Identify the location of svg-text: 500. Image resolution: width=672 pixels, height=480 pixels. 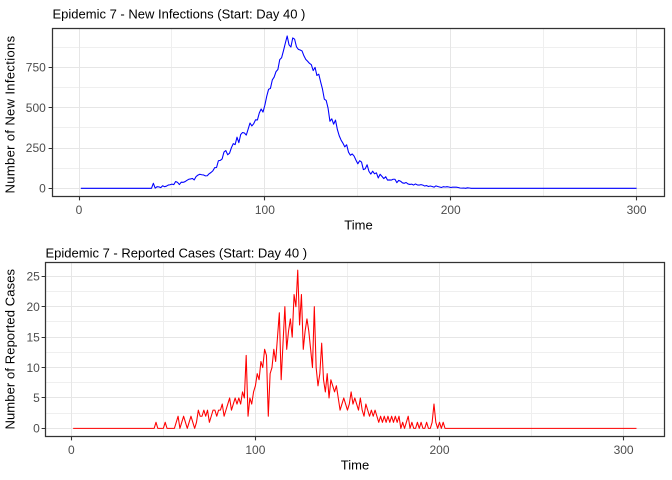
(36, 108).